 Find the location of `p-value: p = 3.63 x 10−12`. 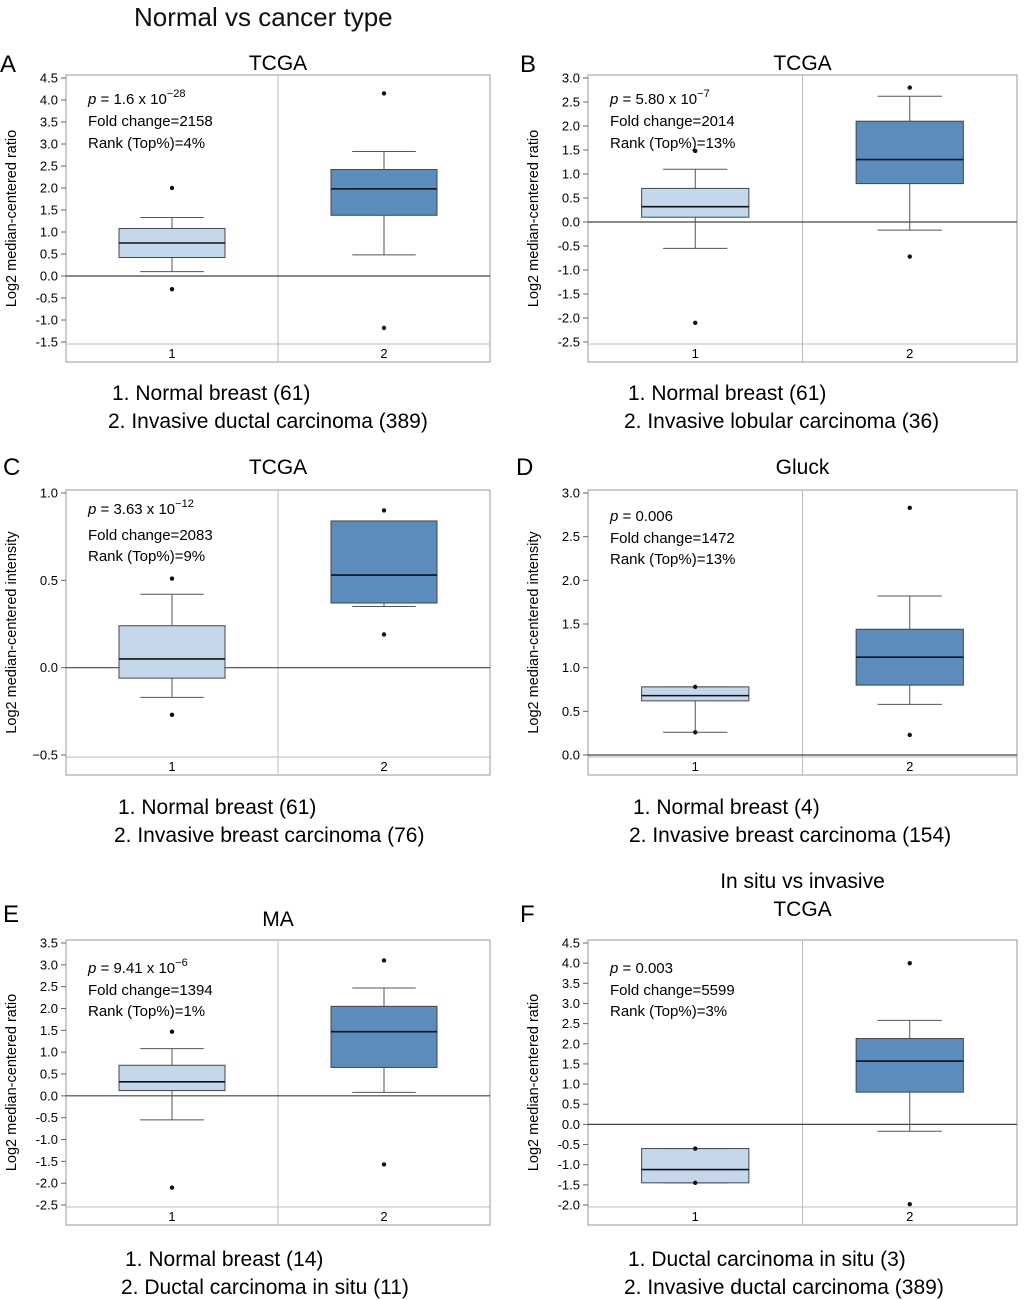

p-value: p = 3.63 x 10−12 is located at coordinates (140, 508).